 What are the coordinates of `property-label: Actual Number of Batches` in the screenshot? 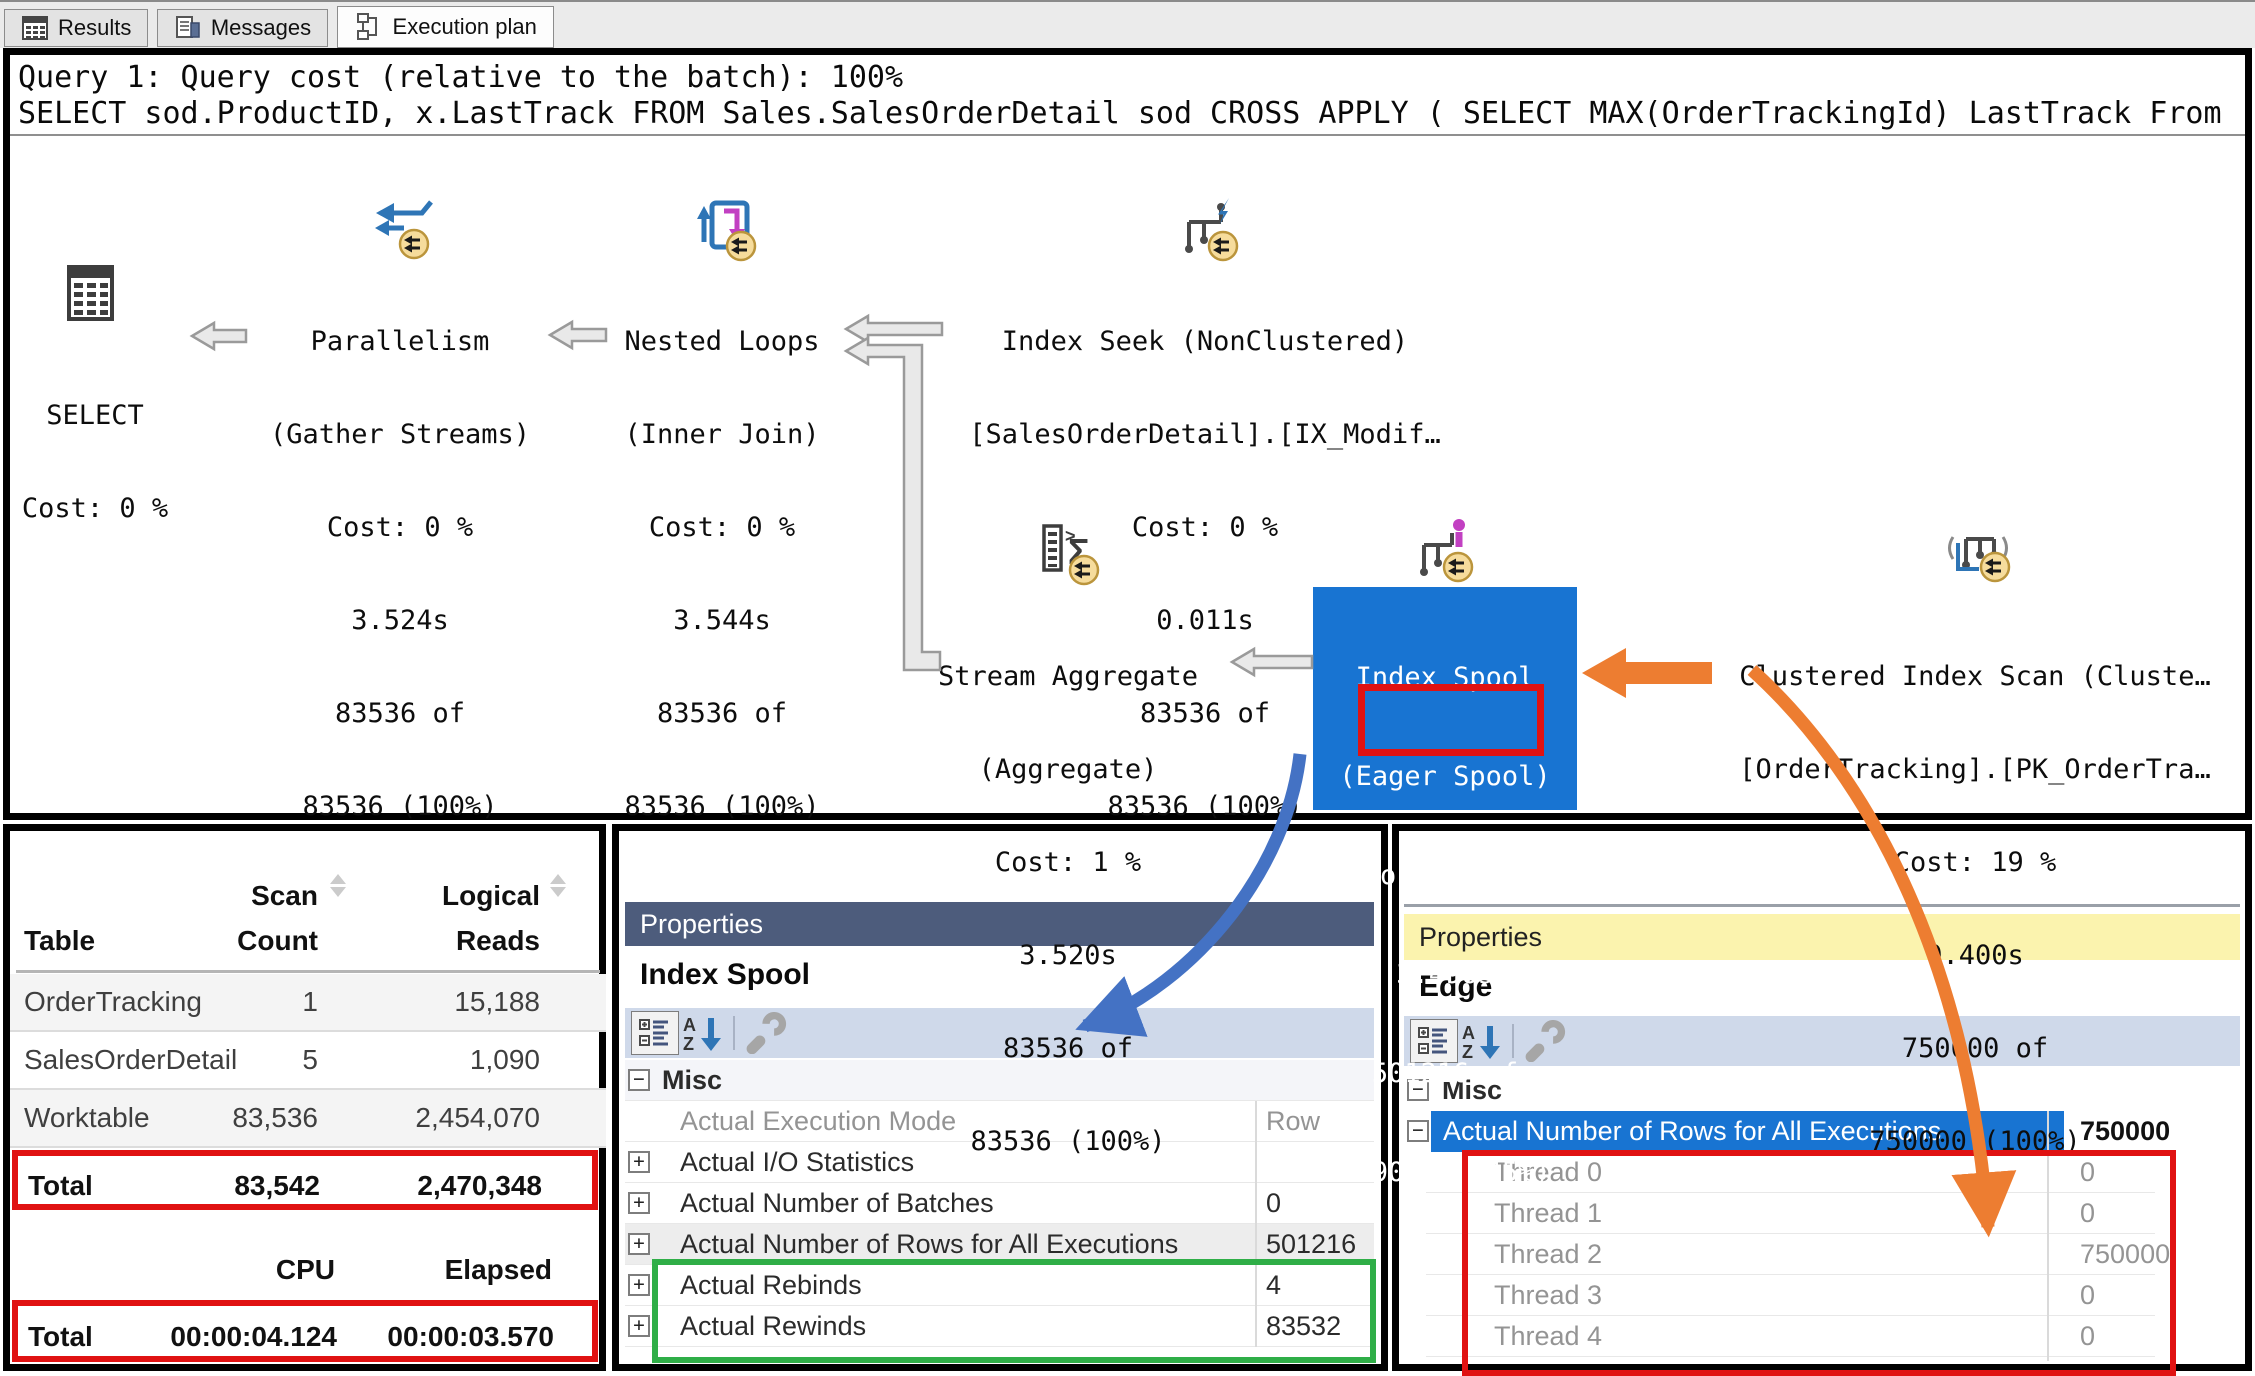 It's located at (837, 1203).